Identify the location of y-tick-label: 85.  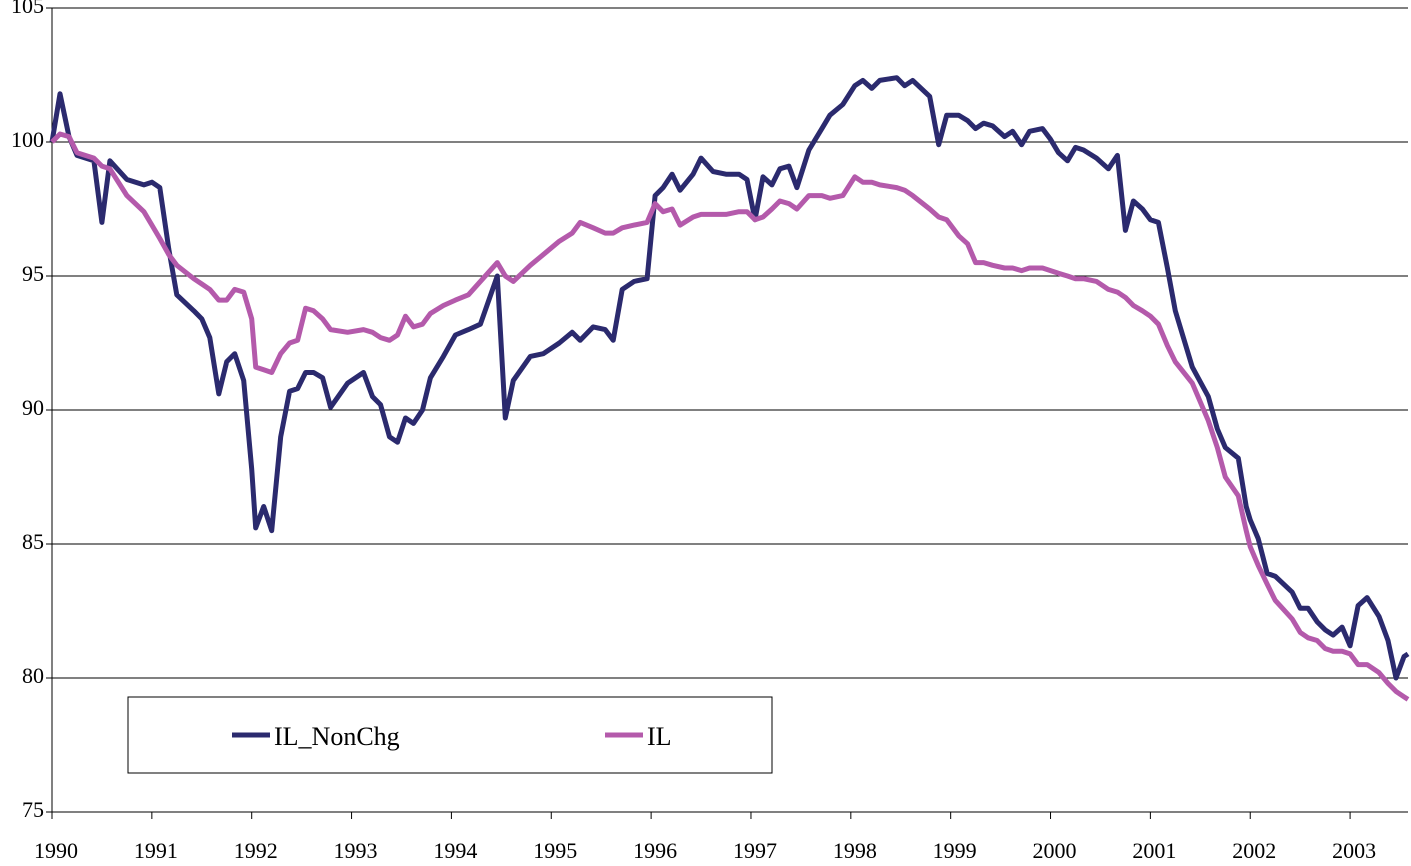
(33, 541).